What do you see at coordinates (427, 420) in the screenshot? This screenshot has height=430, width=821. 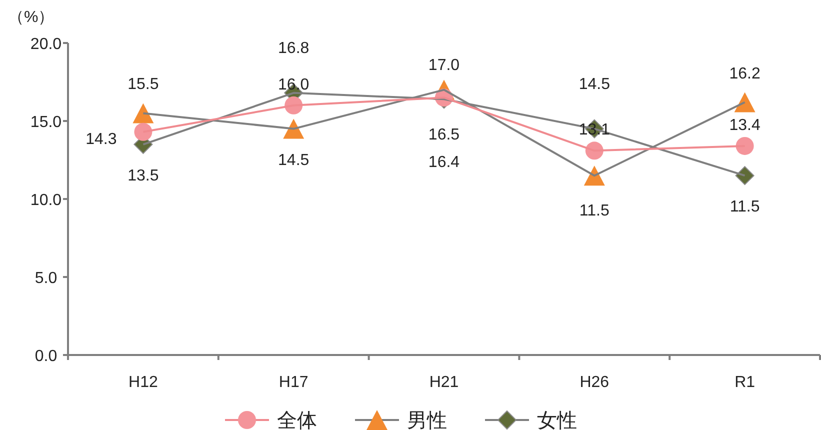 I see `legend-label: 男性` at bounding box center [427, 420].